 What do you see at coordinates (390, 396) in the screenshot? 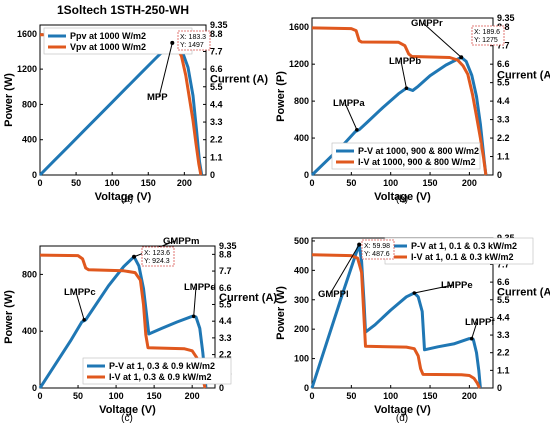
I see `x-tick-label: 100` at bounding box center [390, 396].